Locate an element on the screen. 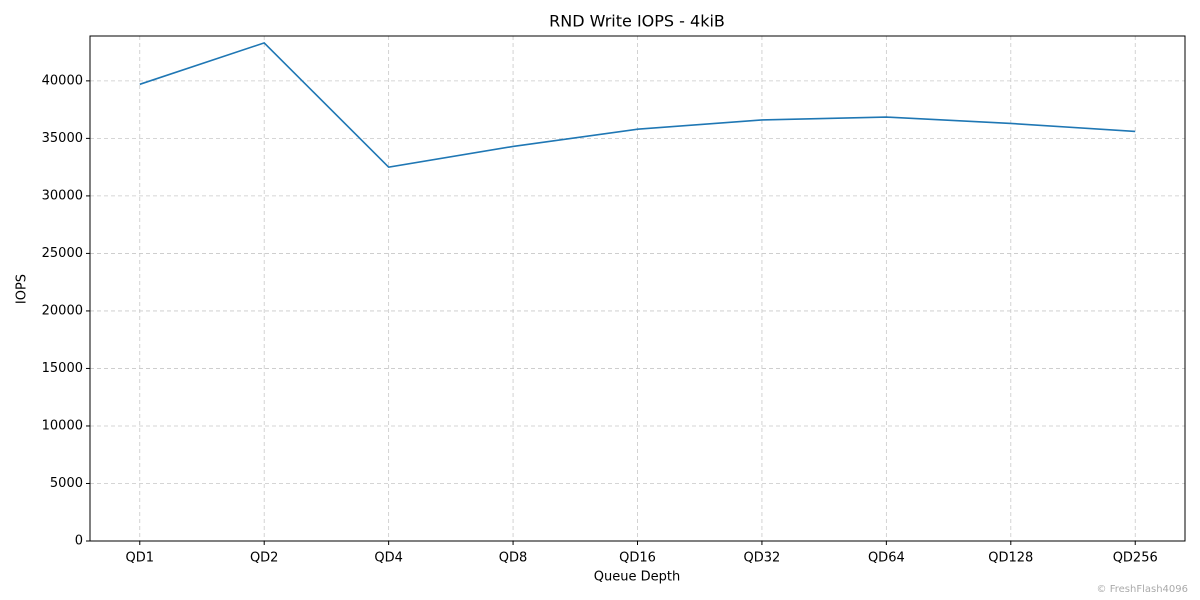 This screenshot has height=600, width=1200. x-tick-label: QD2 is located at coordinates (264, 558).